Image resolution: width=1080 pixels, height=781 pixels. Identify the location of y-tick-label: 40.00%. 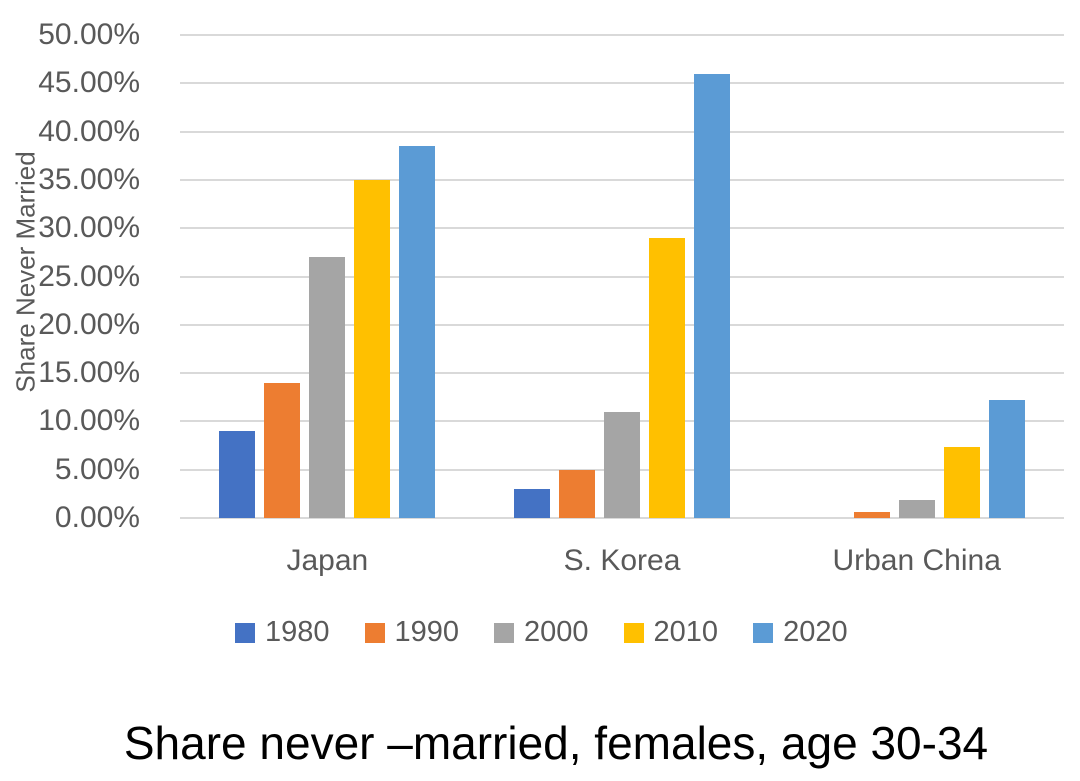
(89, 131).